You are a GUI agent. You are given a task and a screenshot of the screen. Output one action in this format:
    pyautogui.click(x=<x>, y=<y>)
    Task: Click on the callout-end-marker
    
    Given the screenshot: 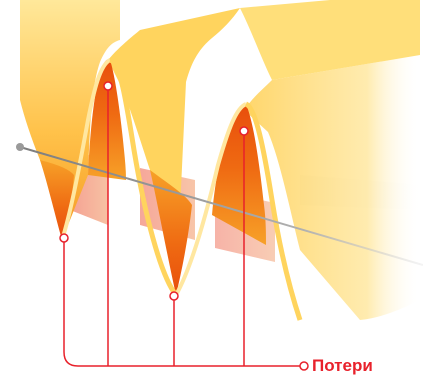 What is the action you would take?
    pyautogui.click(x=304, y=366)
    